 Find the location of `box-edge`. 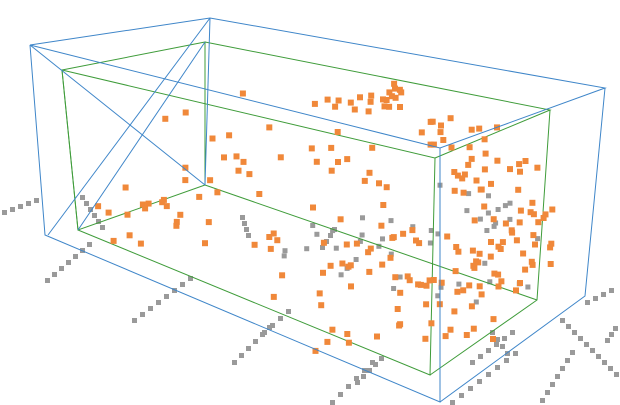

box-edge is located at coordinates (129, 126).